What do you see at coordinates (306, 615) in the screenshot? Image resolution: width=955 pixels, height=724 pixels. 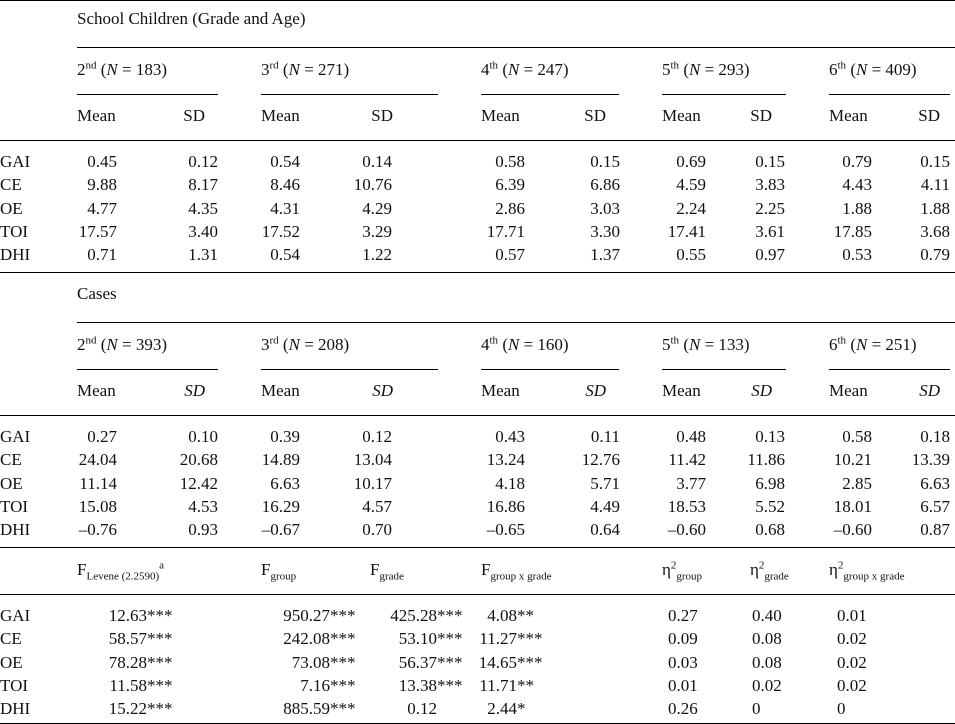 I see `cell: 950.27` at bounding box center [306, 615].